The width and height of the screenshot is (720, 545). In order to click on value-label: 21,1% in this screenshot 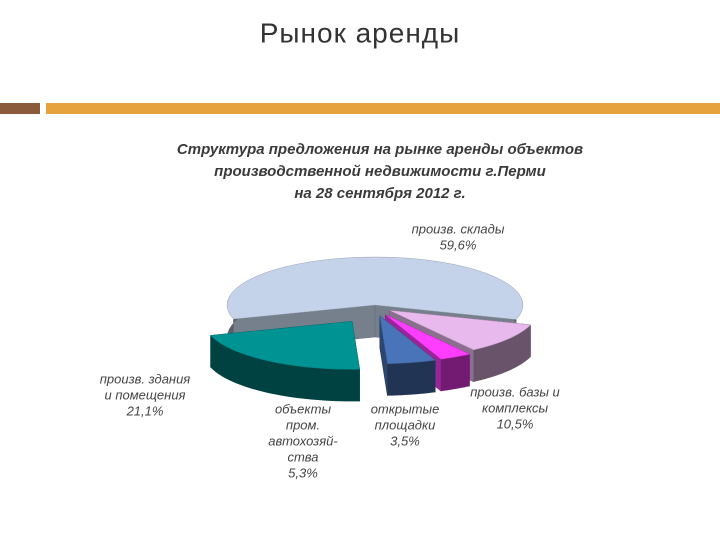, I will do `click(145, 410)`.